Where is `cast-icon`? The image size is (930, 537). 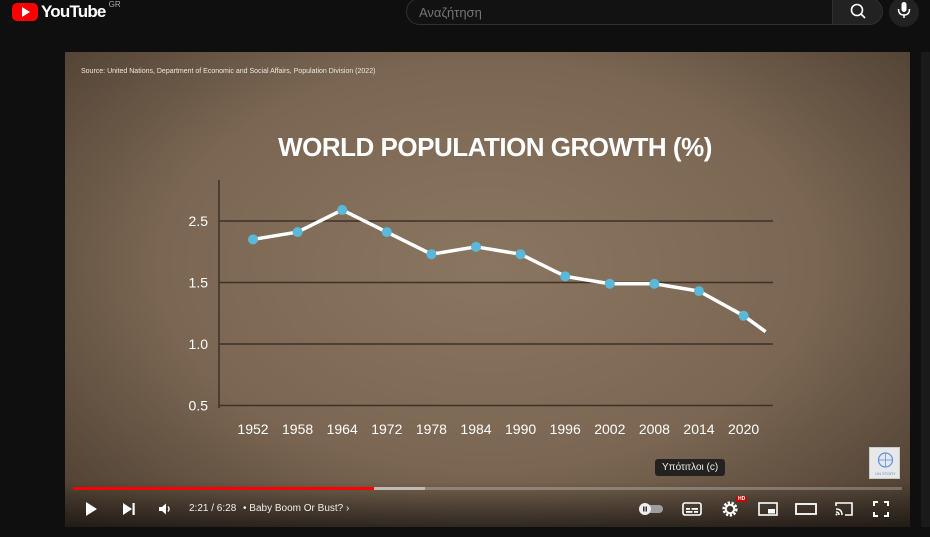
cast-icon is located at coordinates (844, 509).